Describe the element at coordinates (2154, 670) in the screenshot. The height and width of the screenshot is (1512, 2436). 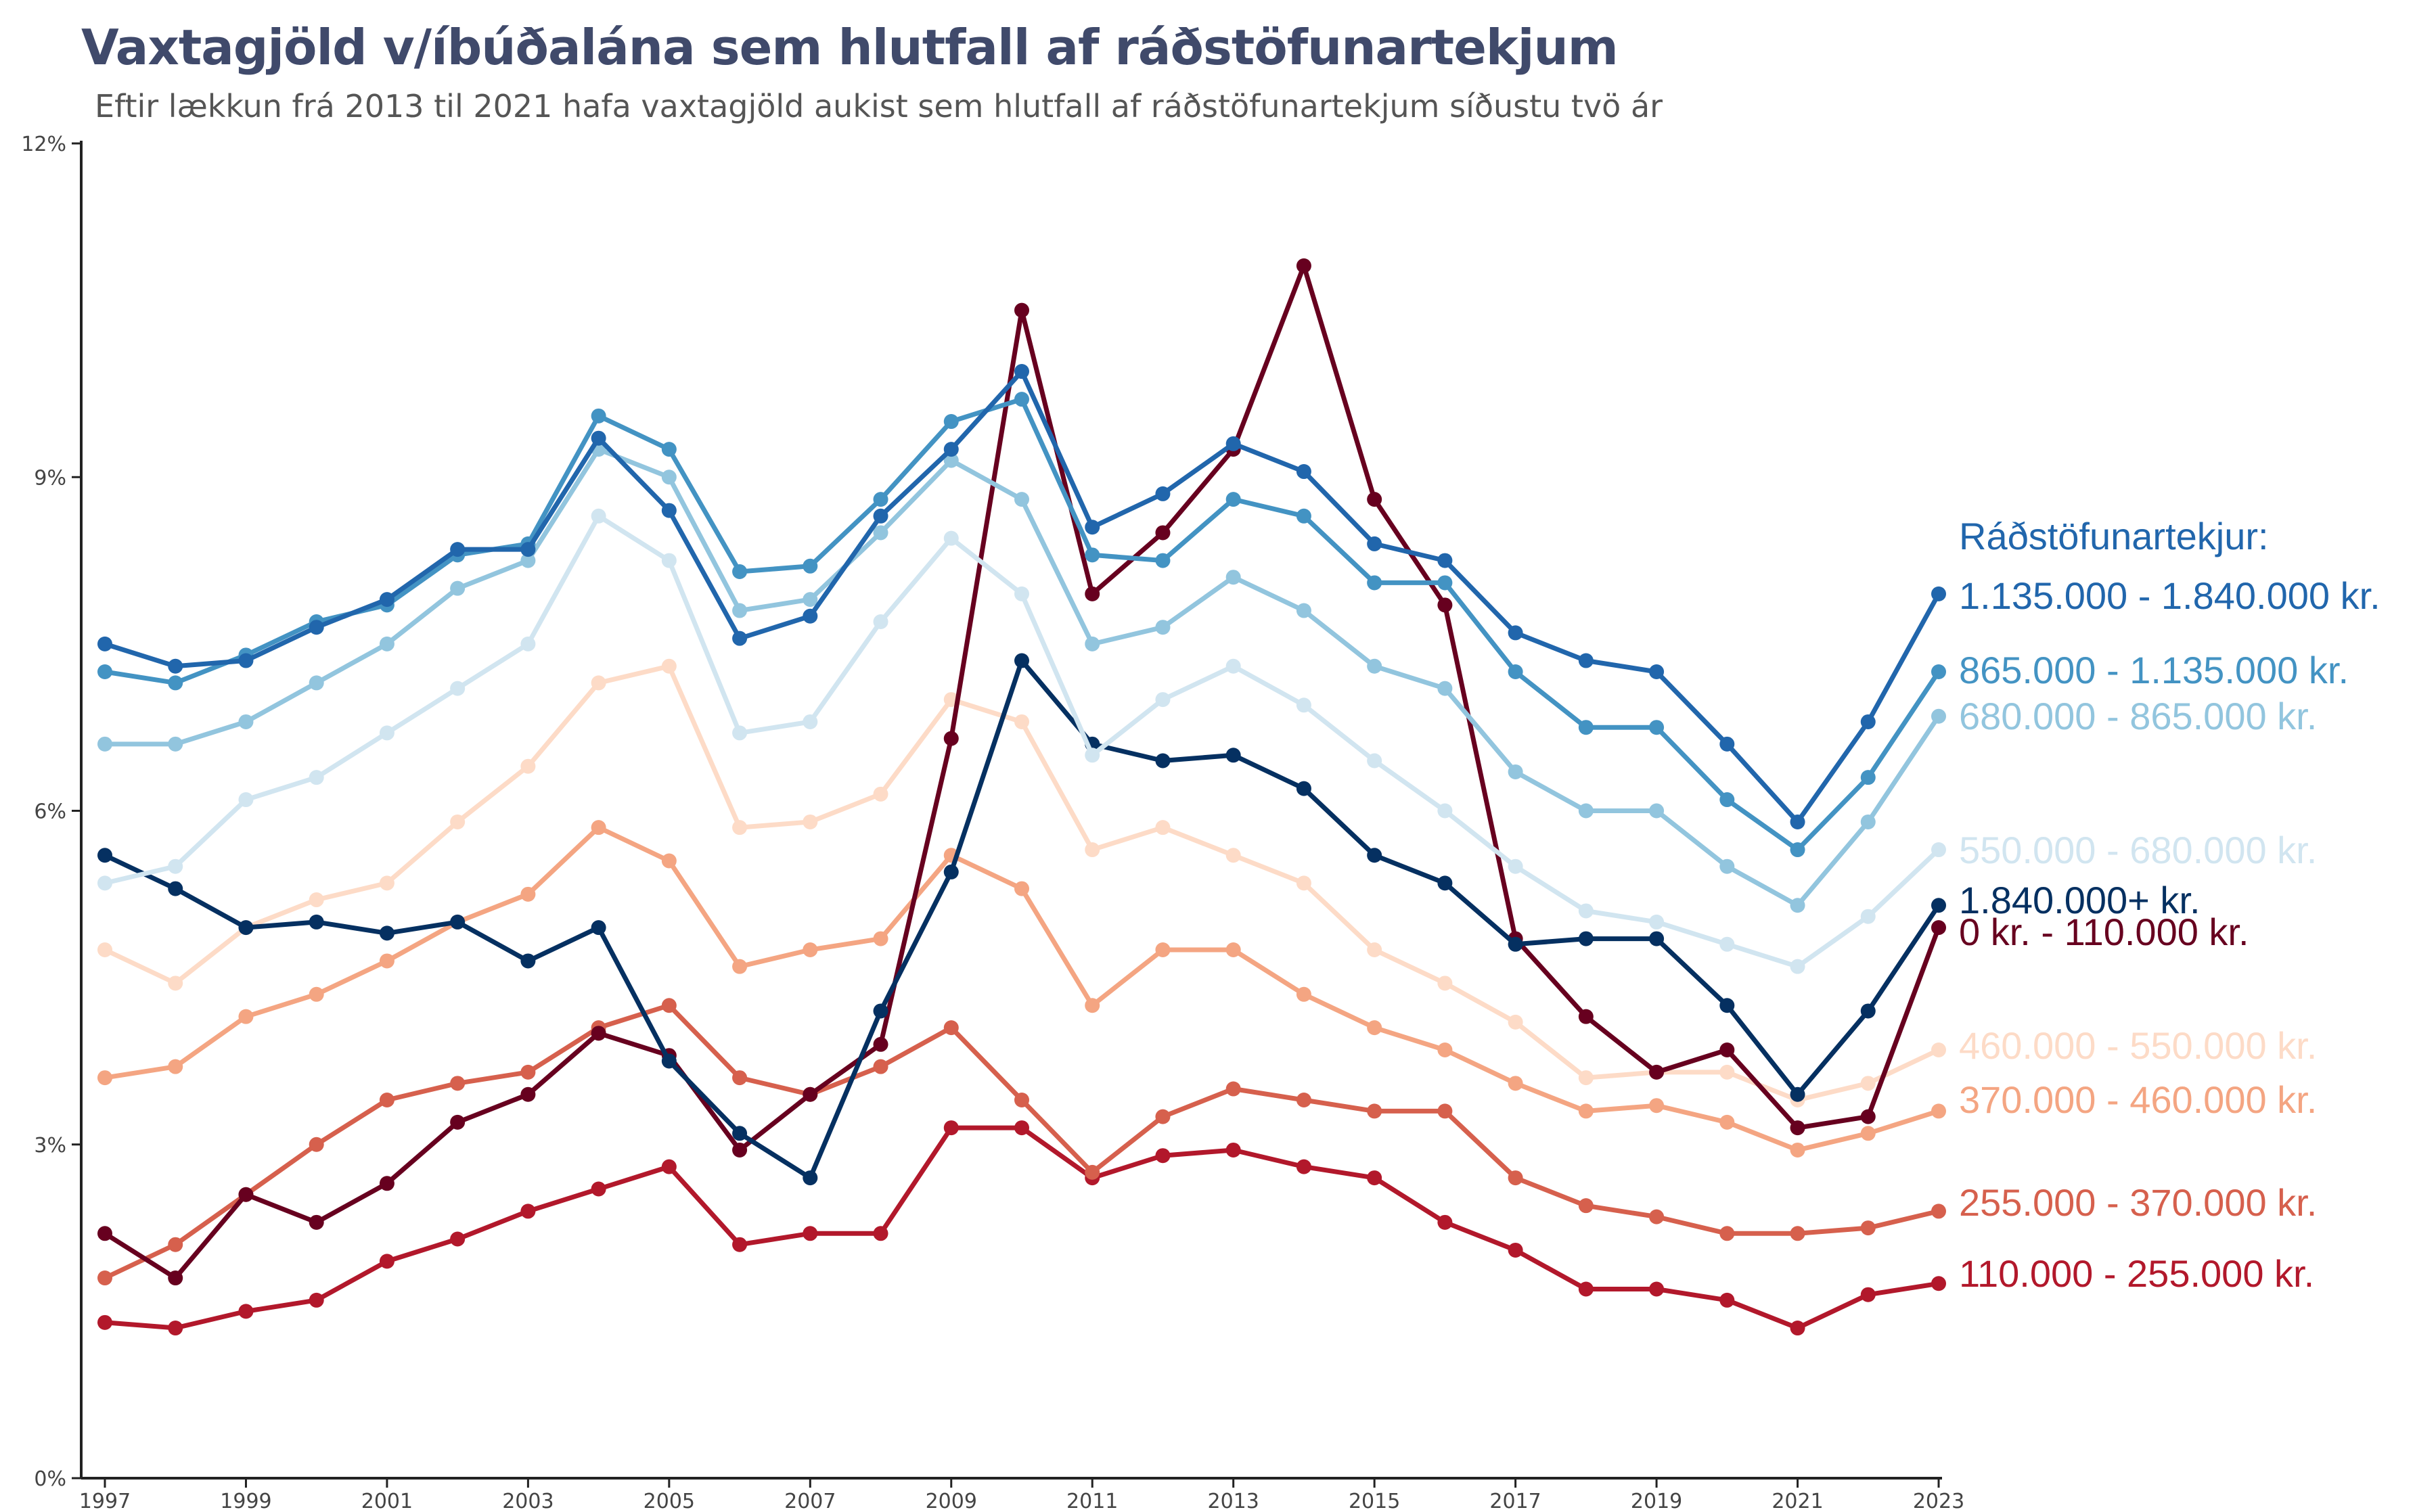
I see `series-end-label: 865.000 - 1.135.000 kr.` at that location.